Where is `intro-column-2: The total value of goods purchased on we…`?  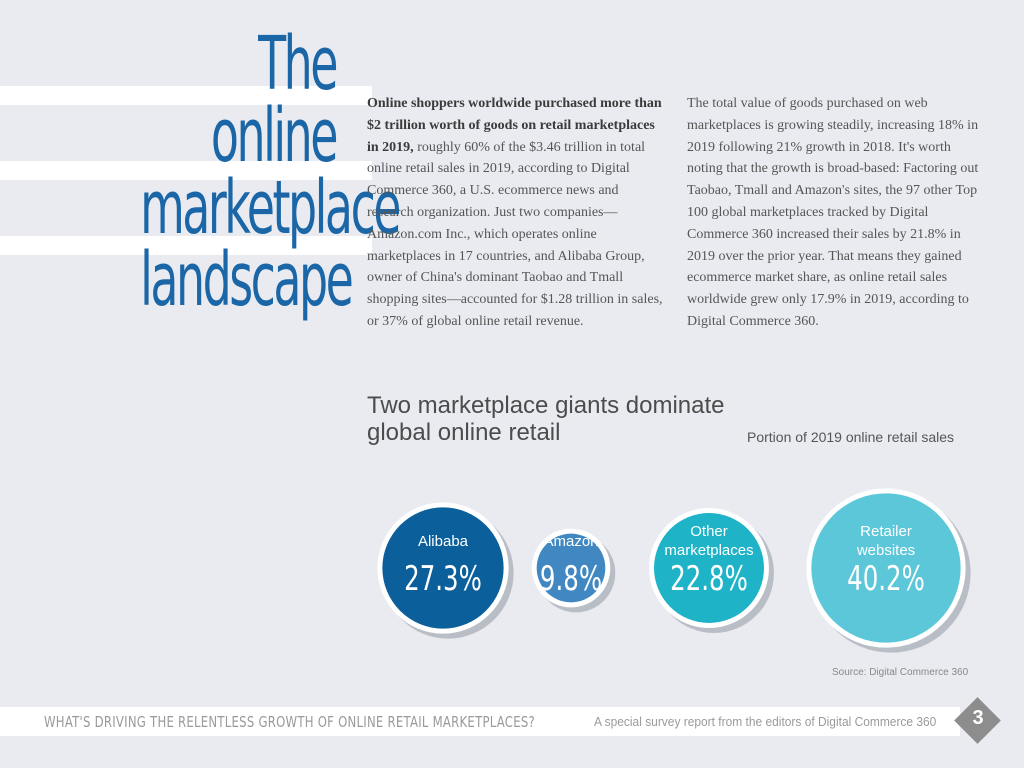
intro-column-2: The total value of goods purchased on we… is located at coordinates (833, 212).